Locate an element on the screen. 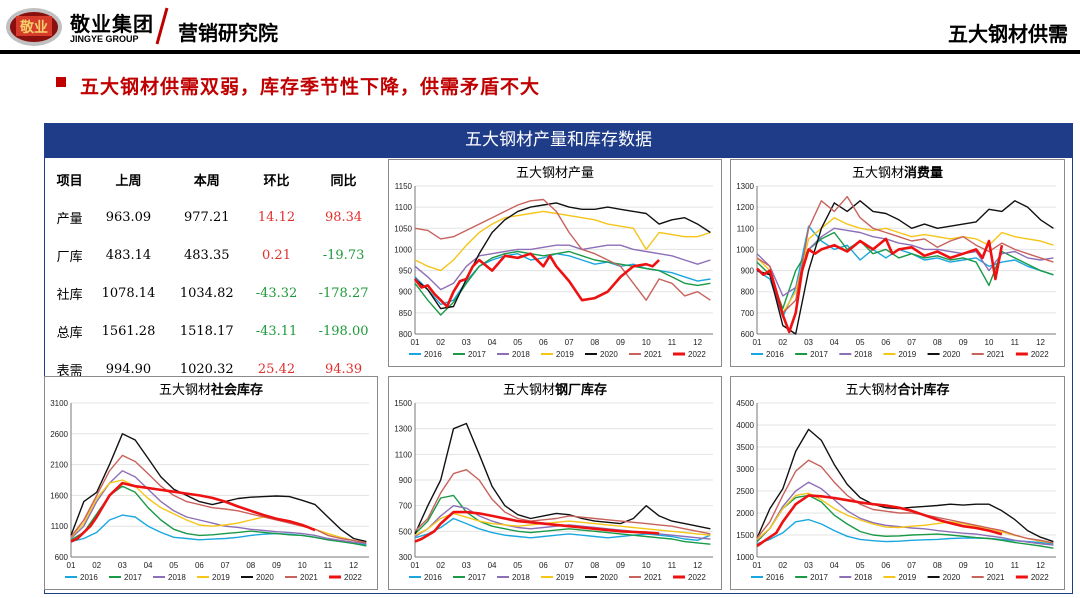 This screenshot has height=598, width=1080. legend-label-2016: 2016 is located at coordinates (775, 577).